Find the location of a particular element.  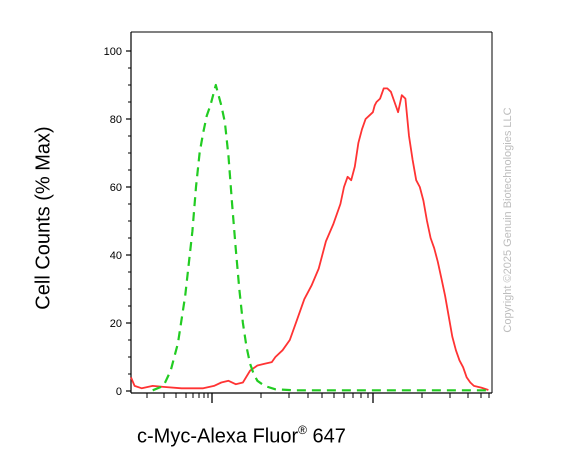

y-tick-label: 20 is located at coordinates (116, 324).